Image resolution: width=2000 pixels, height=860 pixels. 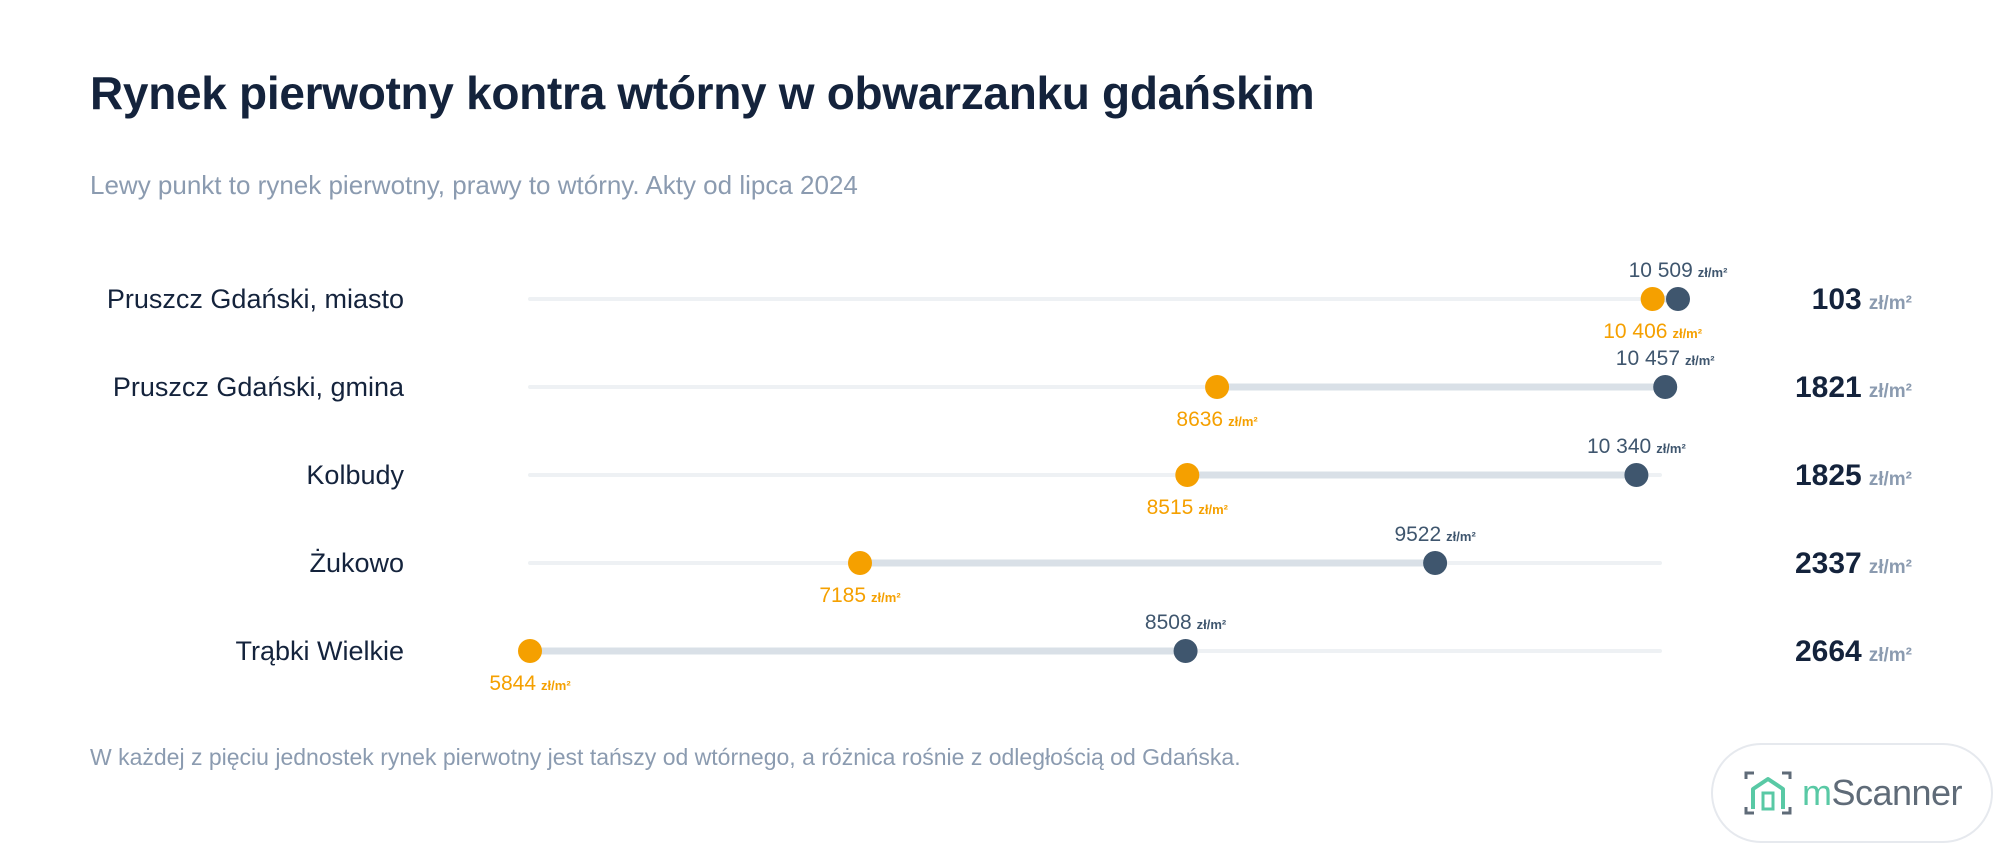 What do you see at coordinates (1853, 651) in the screenshot?
I see `difference-label: 2664 zł/m²` at bounding box center [1853, 651].